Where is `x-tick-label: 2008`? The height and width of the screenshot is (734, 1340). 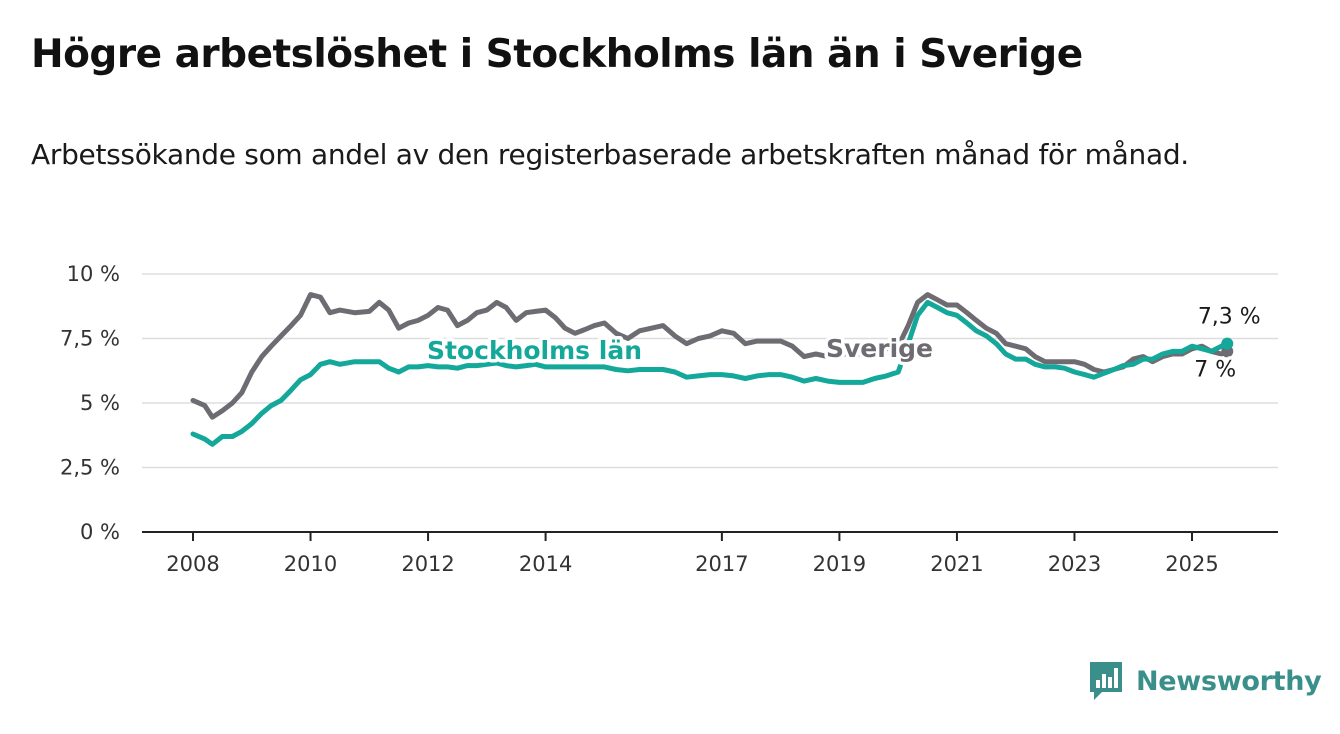
x-tick-label: 2008 is located at coordinates (192, 564).